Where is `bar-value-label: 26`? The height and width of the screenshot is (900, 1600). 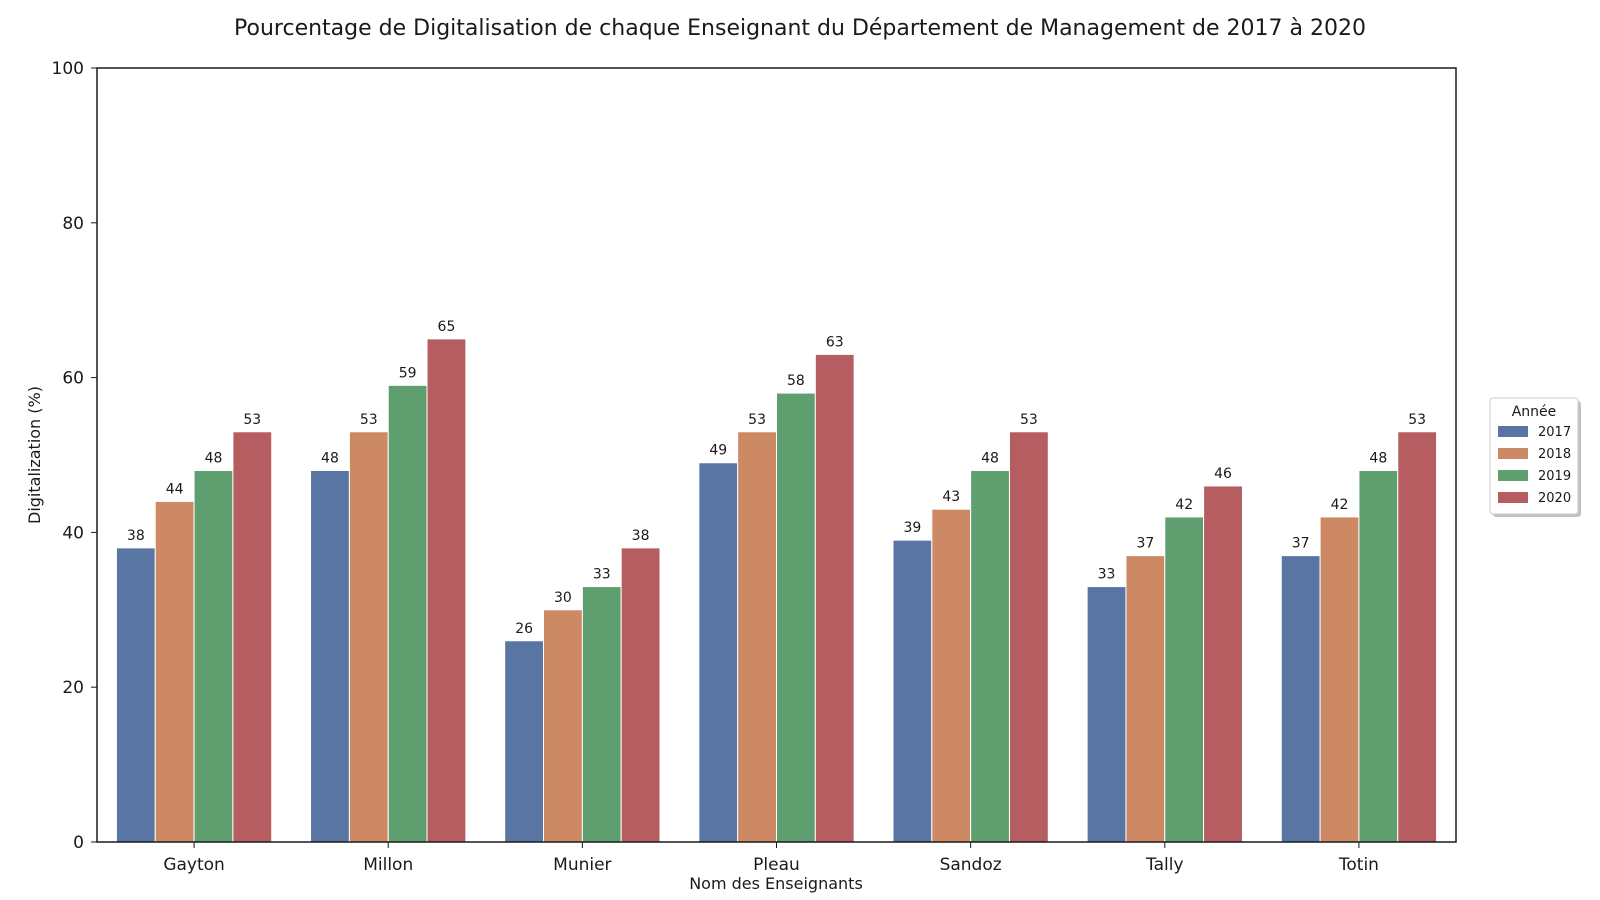
bar-value-label: 26 is located at coordinates (524, 629).